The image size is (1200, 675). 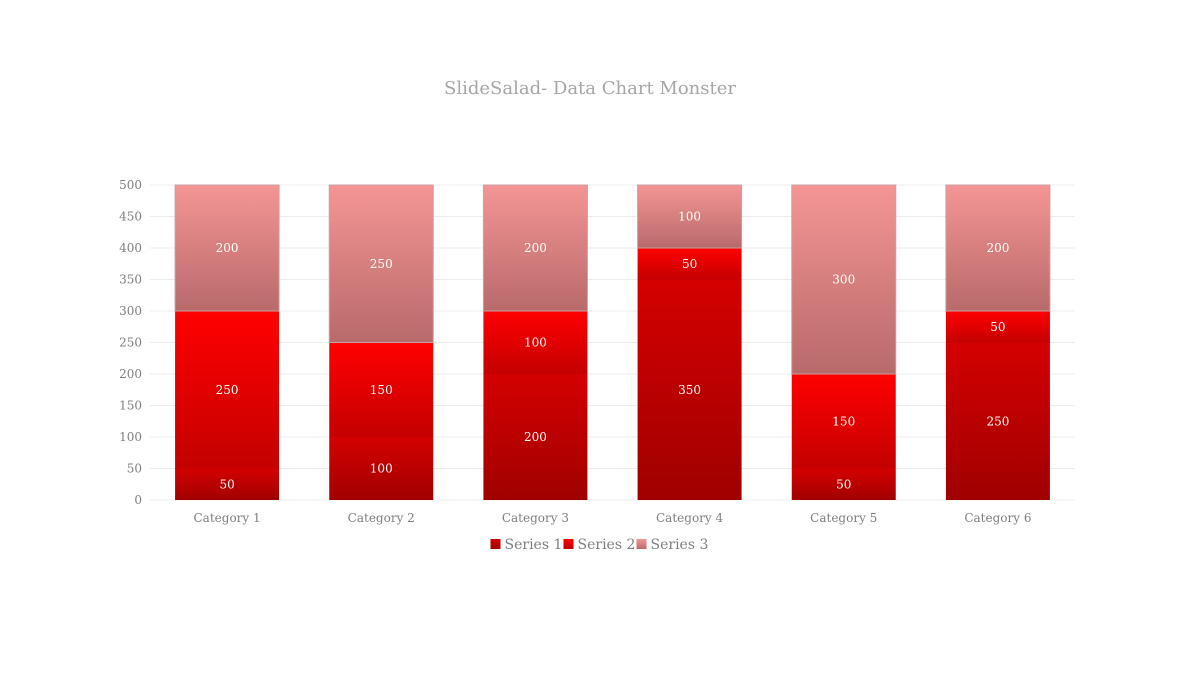 I want to click on chart-title: SlideSalad- Data Chart Monster, so click(x=590, y=88).